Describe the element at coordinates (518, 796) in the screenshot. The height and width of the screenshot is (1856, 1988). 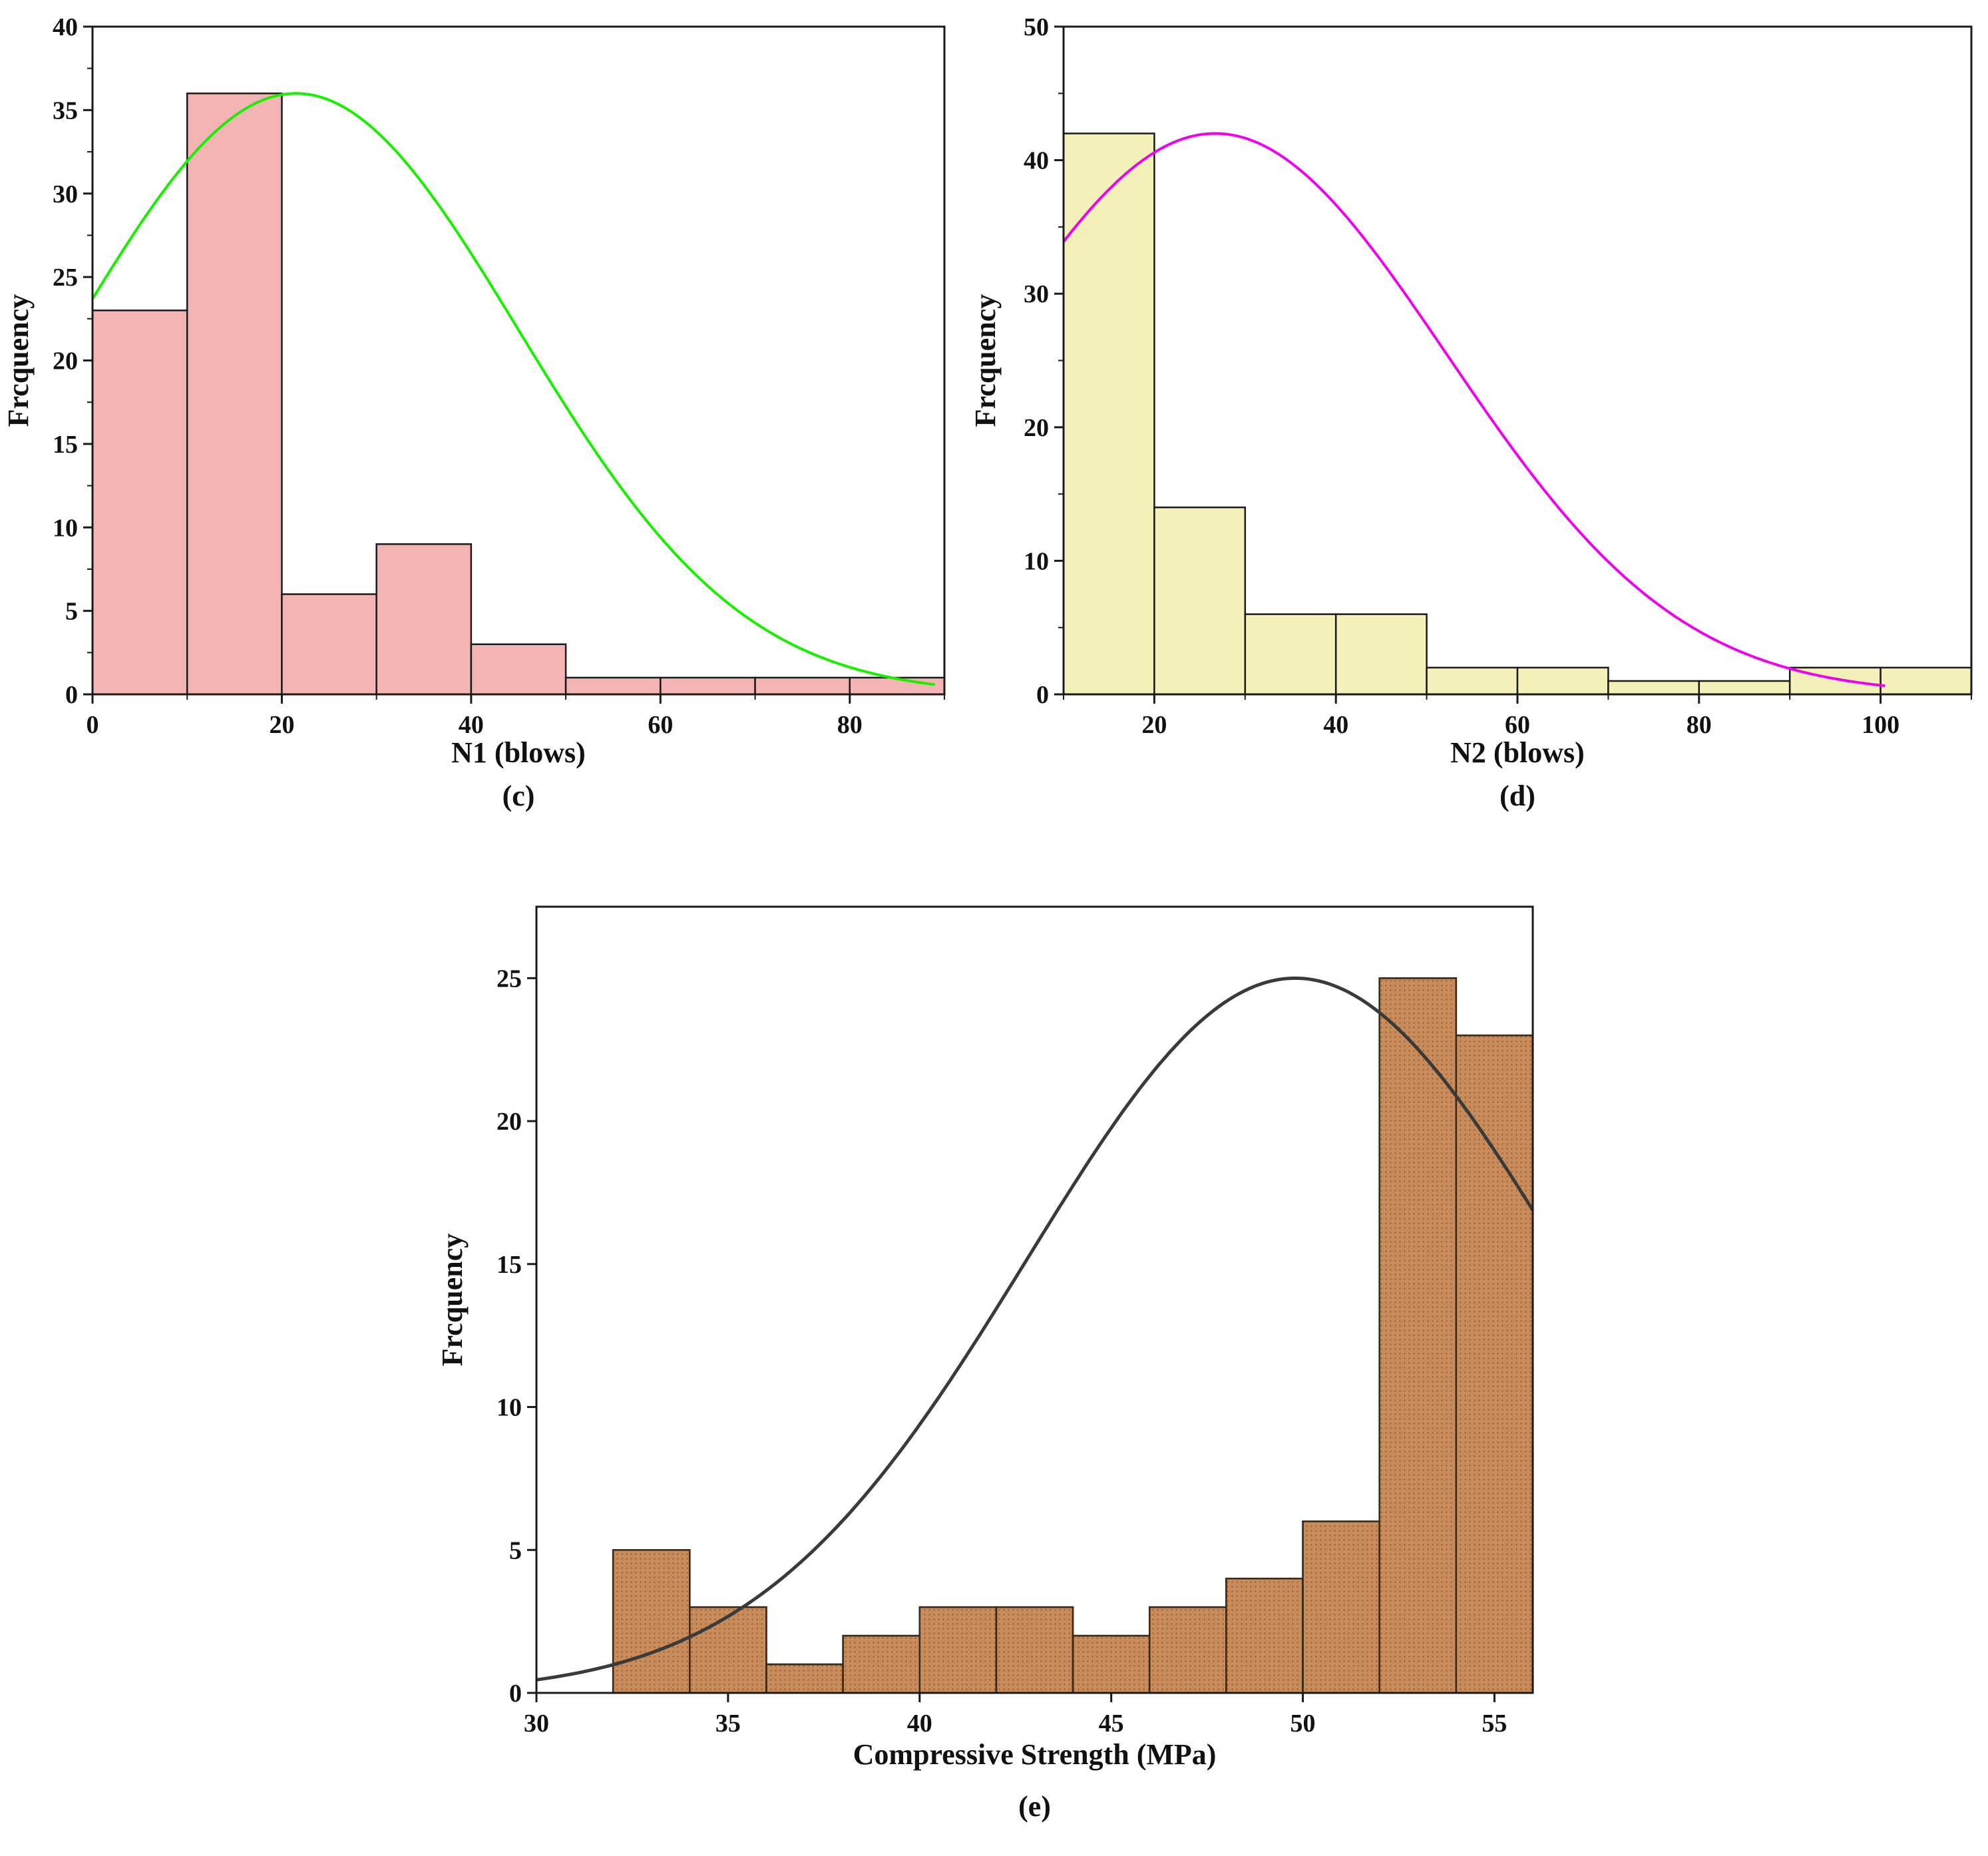
I see `panel-label-c: (c)` at that location.